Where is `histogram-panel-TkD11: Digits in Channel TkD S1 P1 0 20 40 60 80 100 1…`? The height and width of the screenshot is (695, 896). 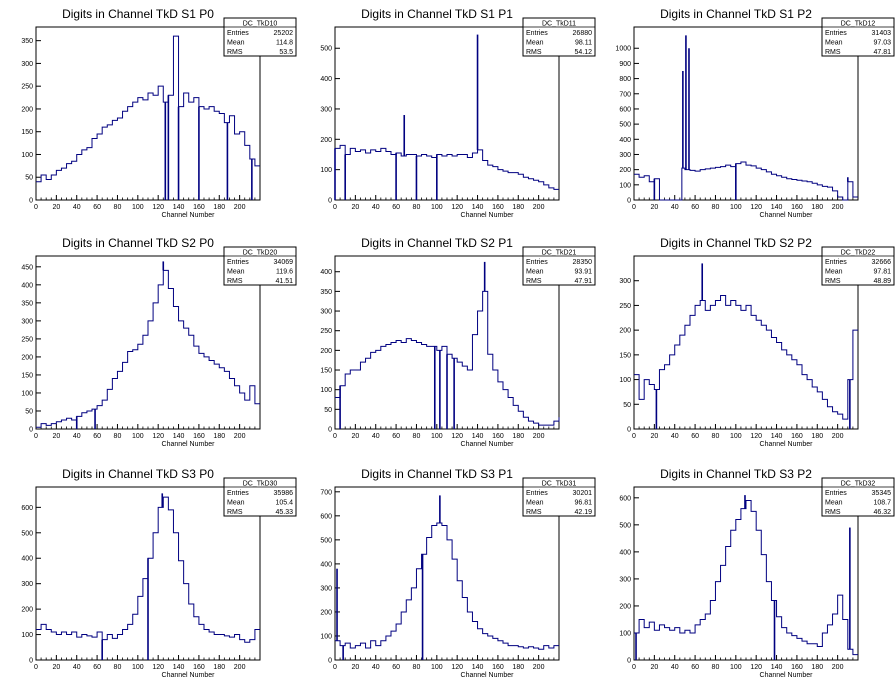 histogram-panel-TkD11: Digits in Channel TkD S1 P1 0 20 40 60 80 100 1… is located at coordinates (458, 113).